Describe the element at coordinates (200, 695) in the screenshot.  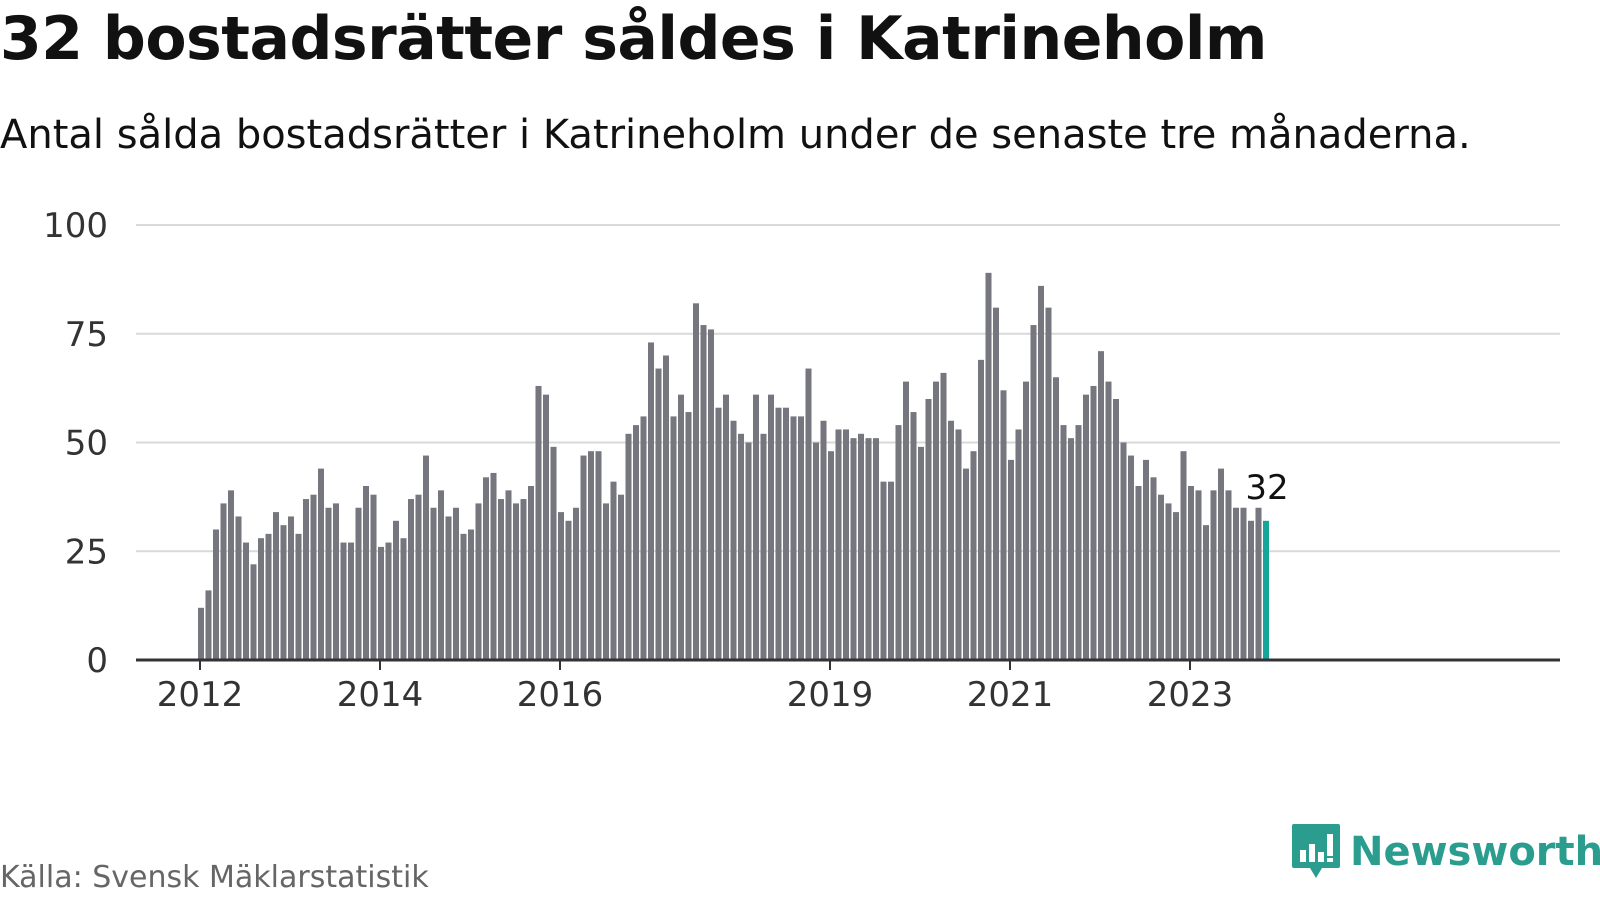
I see `x-tick-label: 2012` at that location.